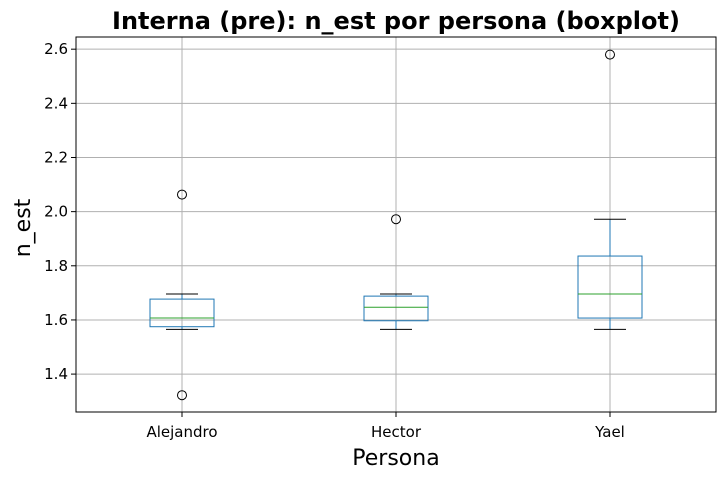  I want to click on box-yael, so click(610, 189).